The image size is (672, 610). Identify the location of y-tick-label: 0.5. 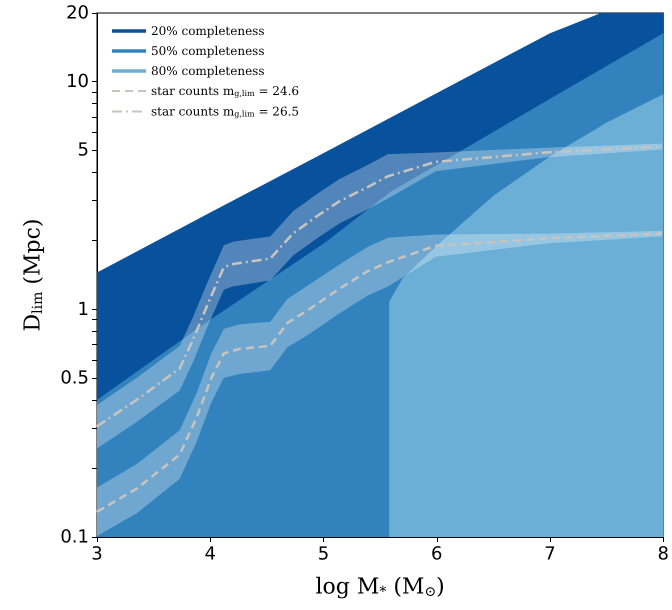
(74, 377).